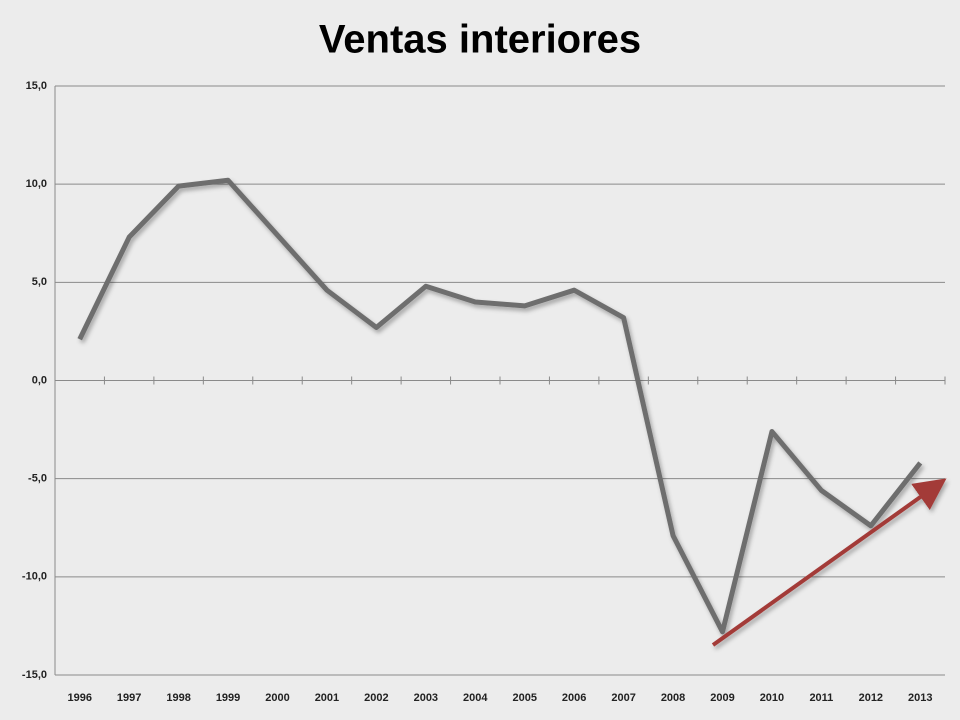 The height and width of the screenshot is (720, 960). Describe the element at coordinates (34, 675) in the screenshot. I see `y-tick-label: -15,0` at that location.